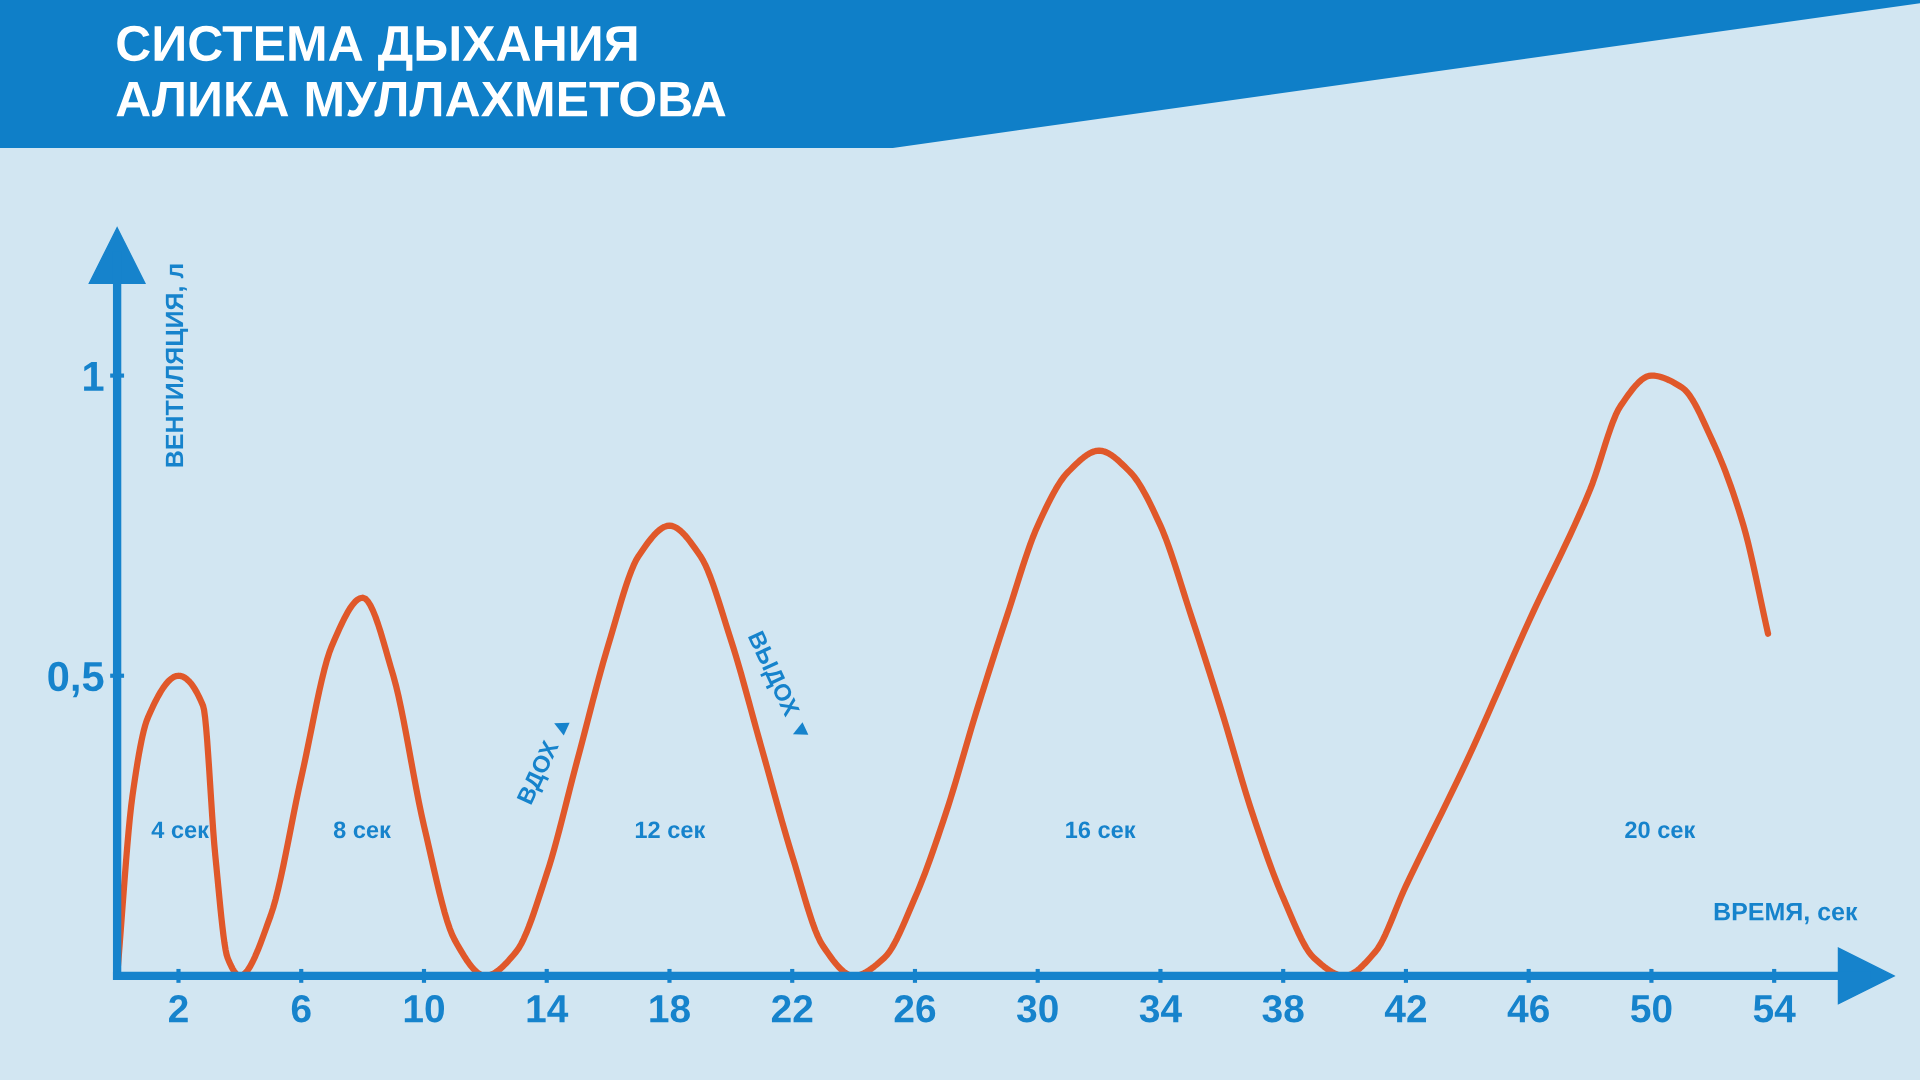 Image resolution: width=1920 pixels, height=1080 pixels. What do you see at coordinates (362, 830) in the screenshot?
I see `annotation: 8 сек` at bounding box center [362, 830].